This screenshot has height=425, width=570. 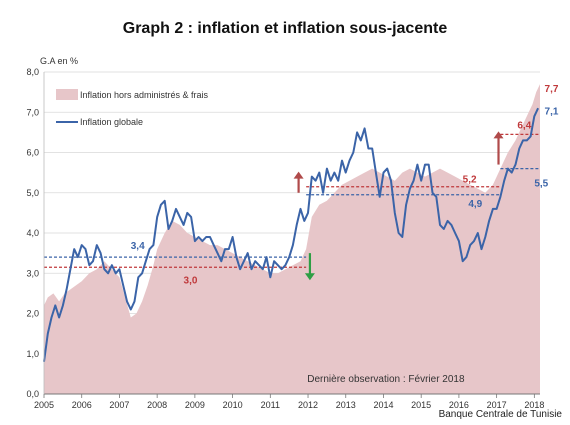 I want to click on reference-label: 4,9, so click(x=475, y=204).